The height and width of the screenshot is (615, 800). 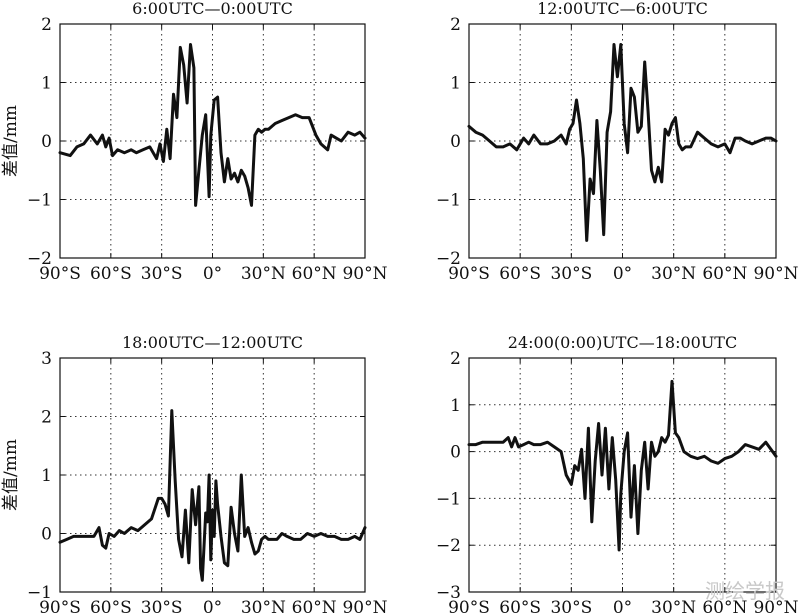 I want to click on y-tick-label: −3, so click(x=448, y=593).